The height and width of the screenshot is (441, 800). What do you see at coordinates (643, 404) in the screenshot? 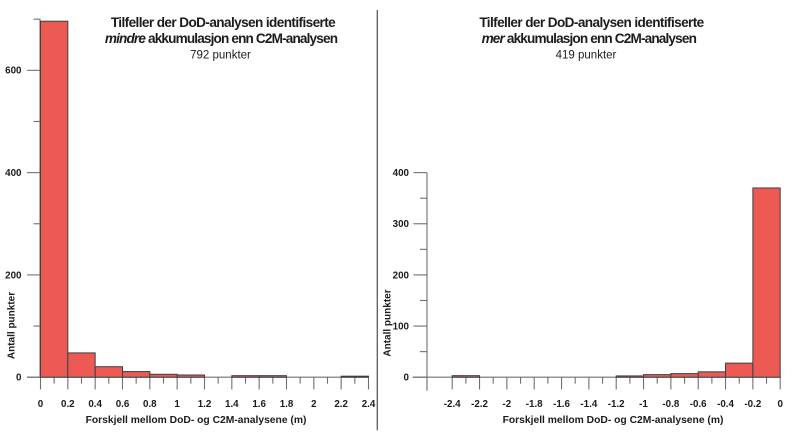
I see `svg-text: -1` at bounding box center [643, 404].